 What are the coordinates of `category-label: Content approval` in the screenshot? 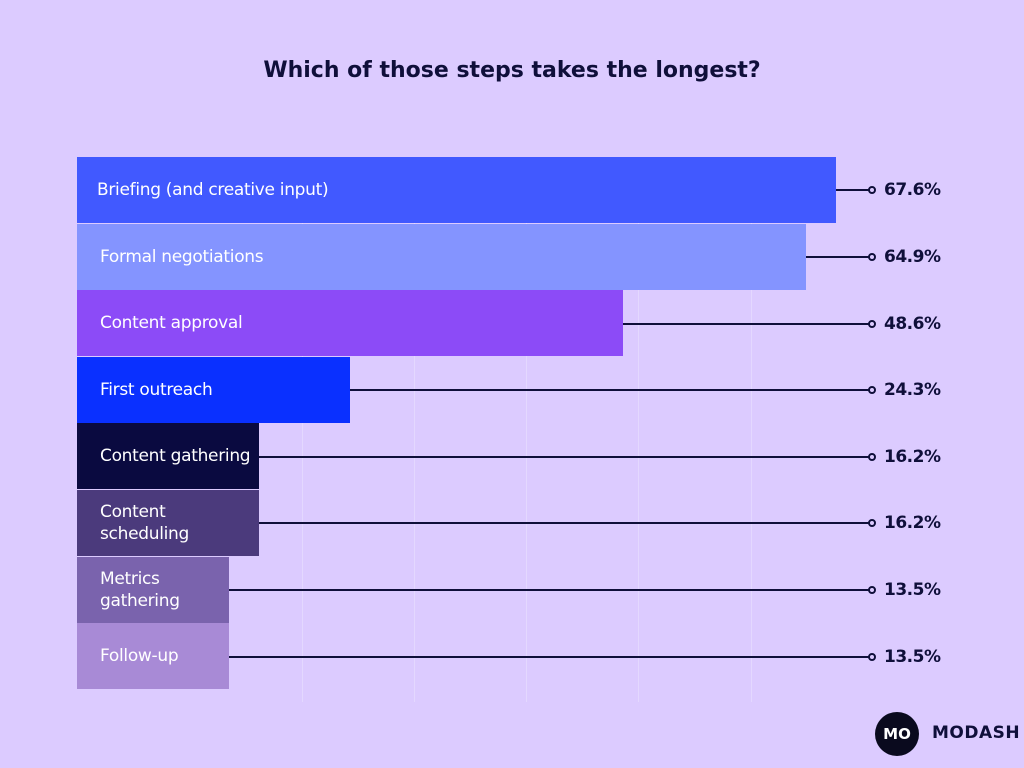 It's located at (171, 323).